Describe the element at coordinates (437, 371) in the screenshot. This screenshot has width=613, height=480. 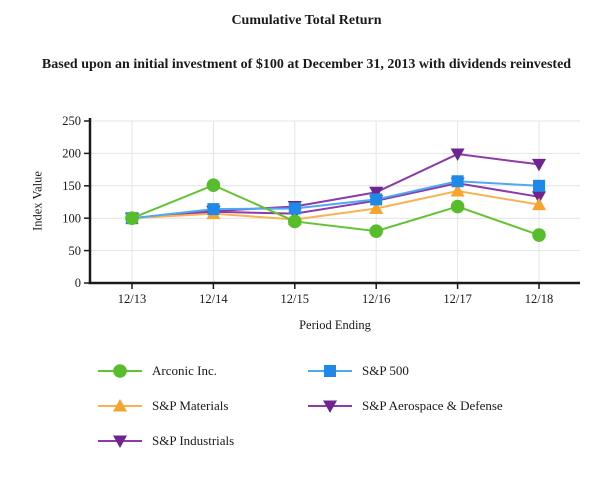
I see `legend-item: S&P 500` at that location.